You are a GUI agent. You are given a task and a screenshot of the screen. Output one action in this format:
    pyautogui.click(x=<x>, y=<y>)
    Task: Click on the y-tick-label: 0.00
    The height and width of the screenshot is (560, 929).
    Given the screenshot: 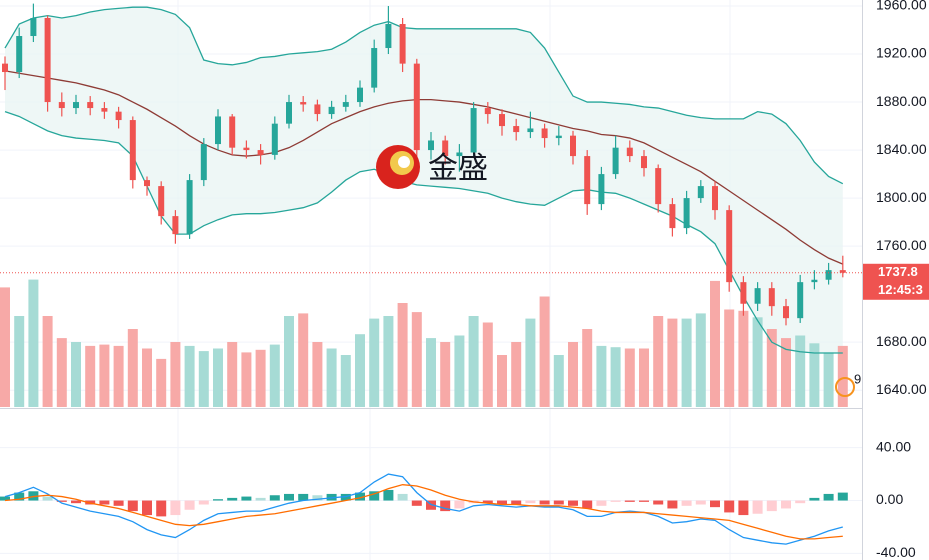 What is the action you would take?
    pyautogui.click(x=889, y=499)
    